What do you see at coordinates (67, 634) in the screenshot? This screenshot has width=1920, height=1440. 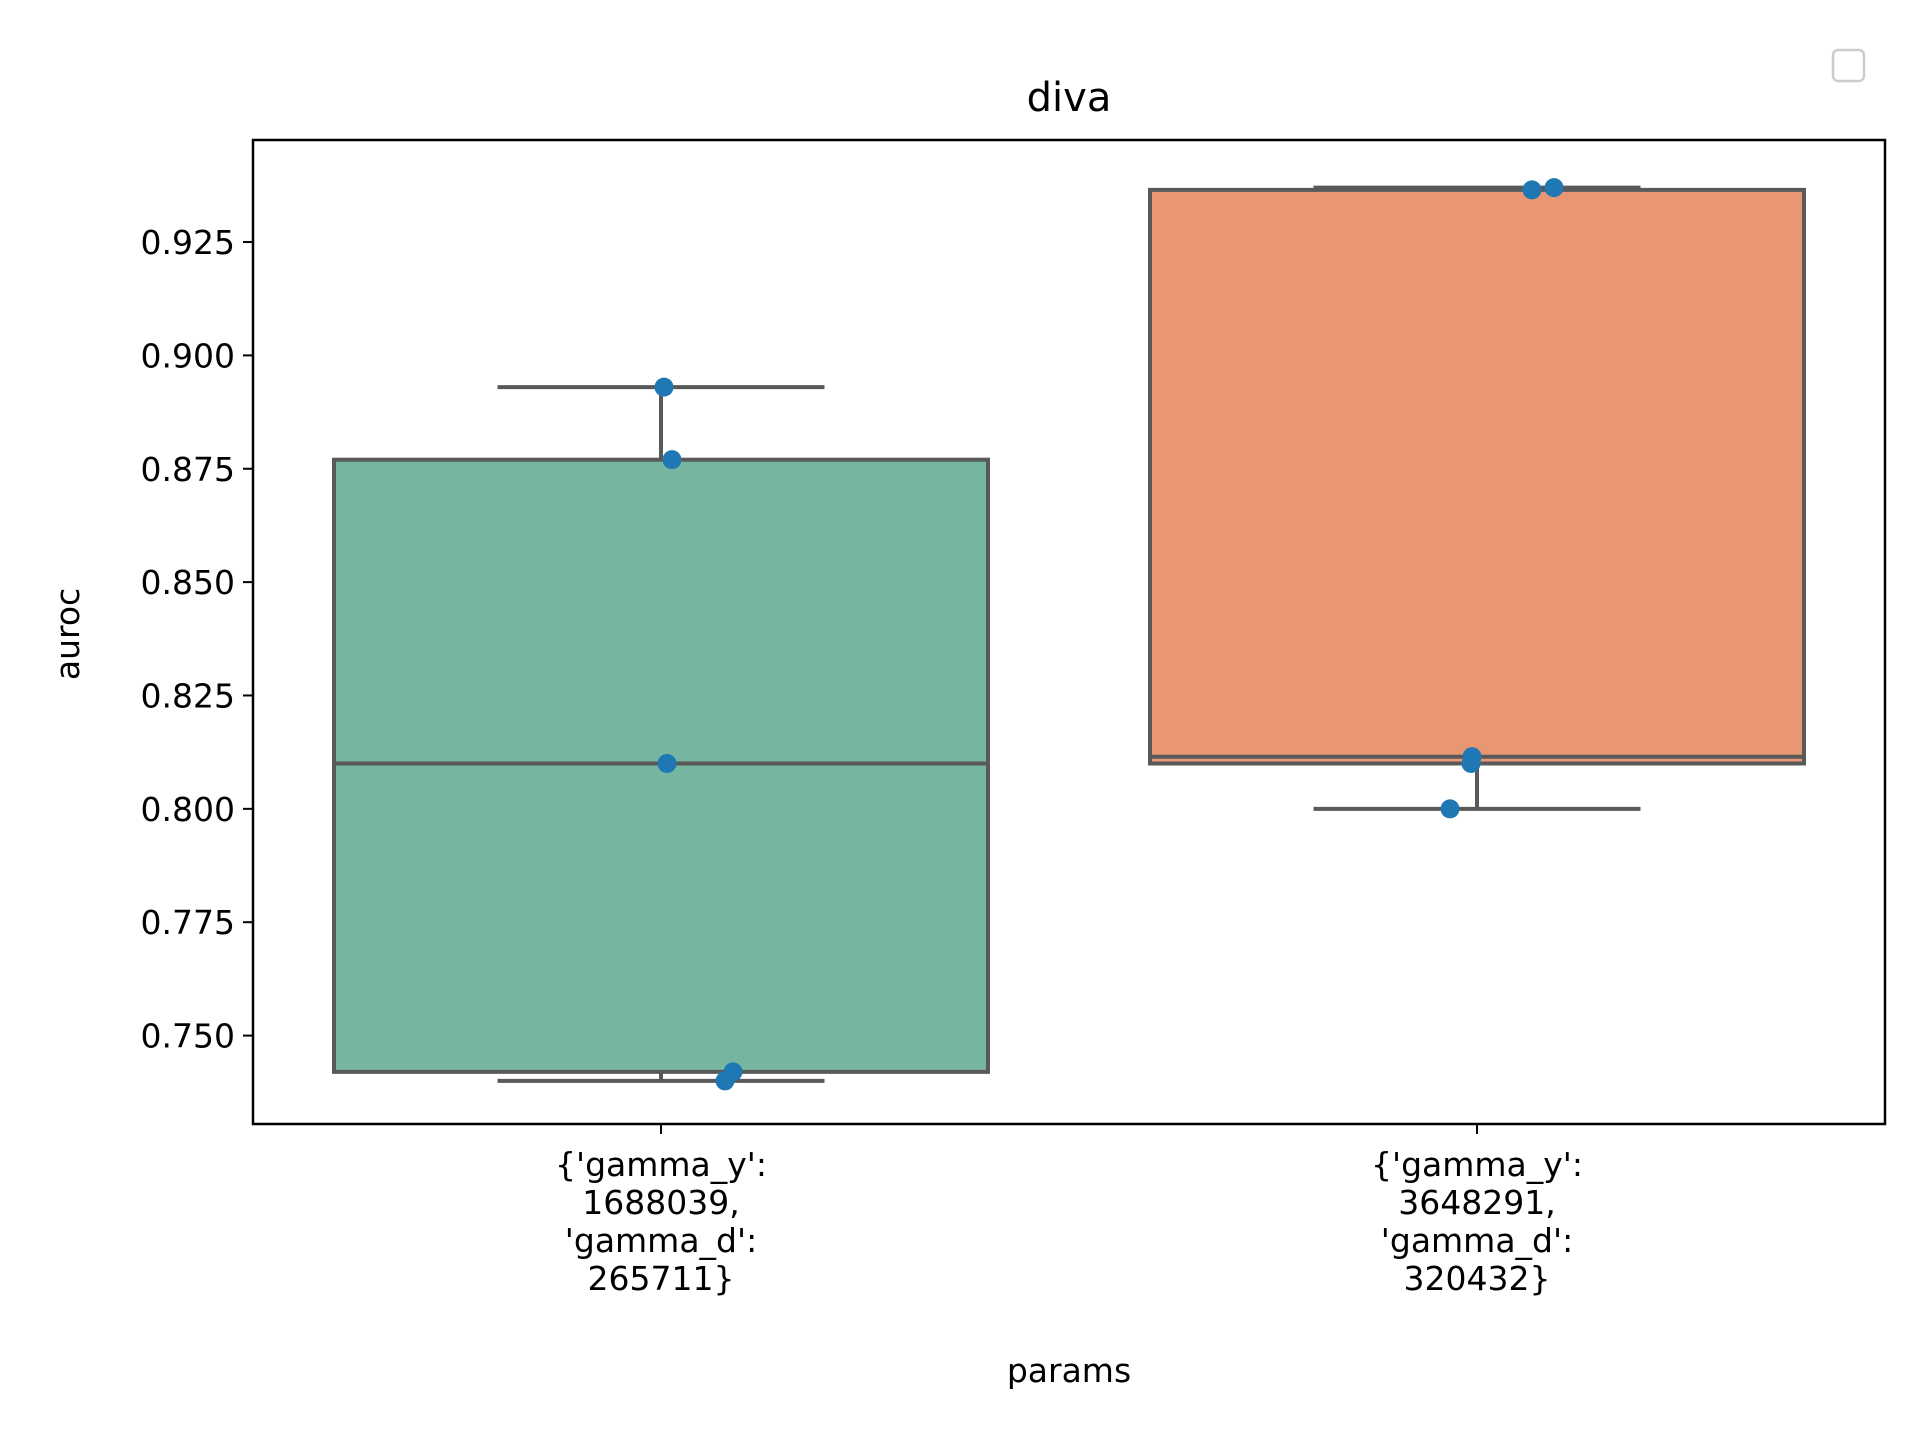 I see `y-axis-label: auroc` at bounding box center [67, 634].